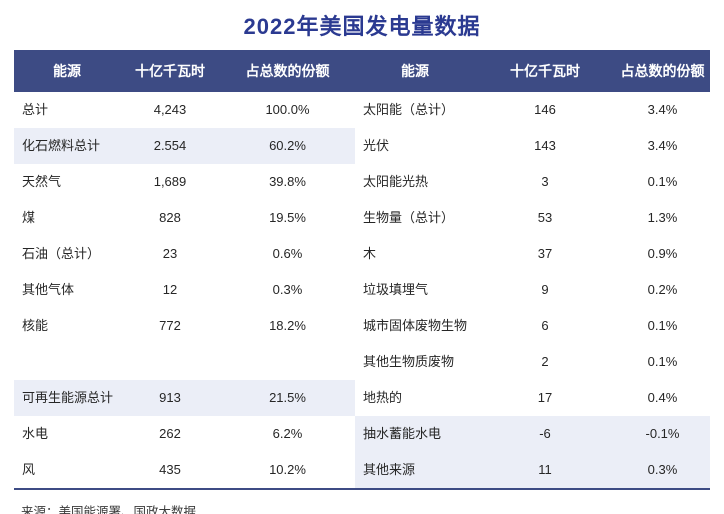 The height and width of the screenshot is (514, 724). Describe the element at coordinates (383, 397) in the screenshot. I see `energy-name-cell: 地热的` at that location.